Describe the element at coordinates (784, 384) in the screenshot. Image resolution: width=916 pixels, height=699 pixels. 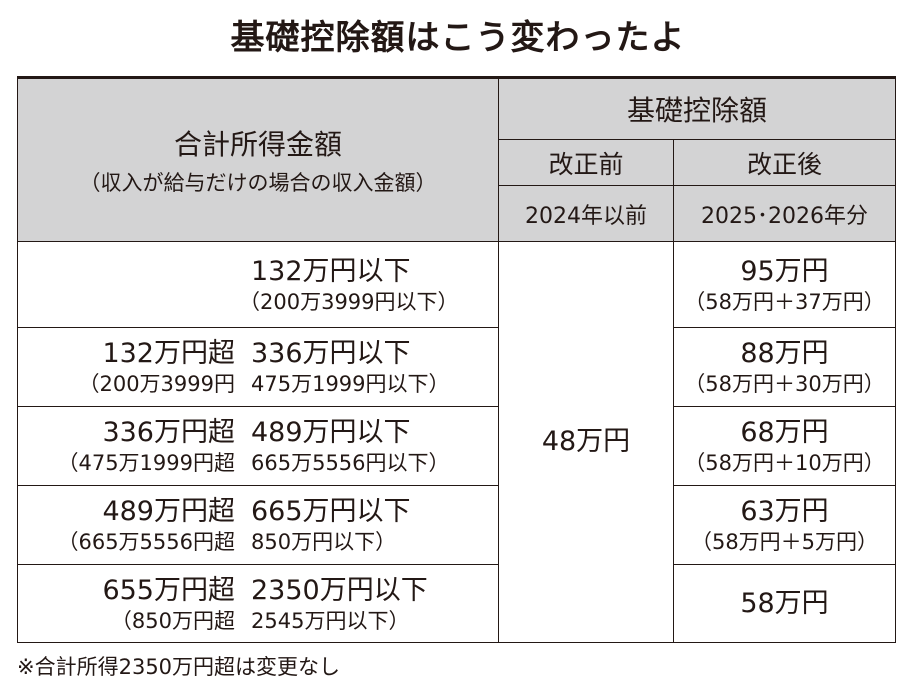
I see `after-breakdown: （58万円＋30万円）` at that location.